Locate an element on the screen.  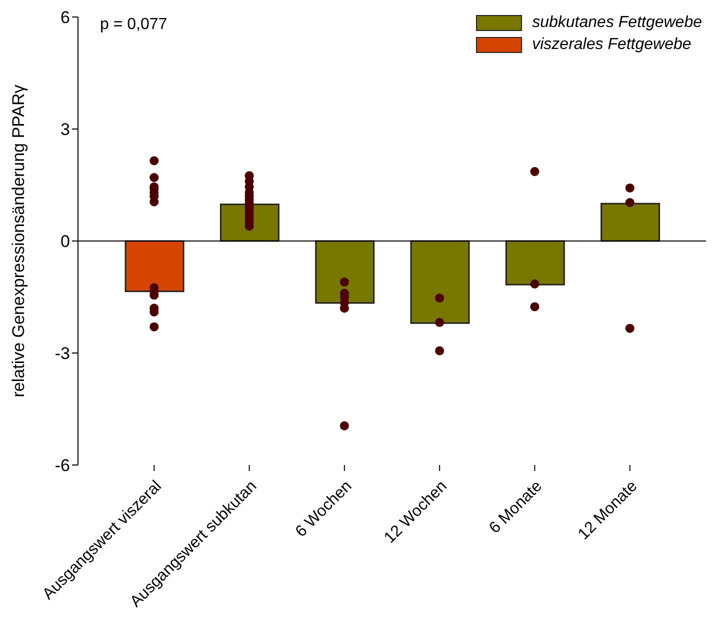
y-tick-label: -6 is located at coordinates (62, 466).